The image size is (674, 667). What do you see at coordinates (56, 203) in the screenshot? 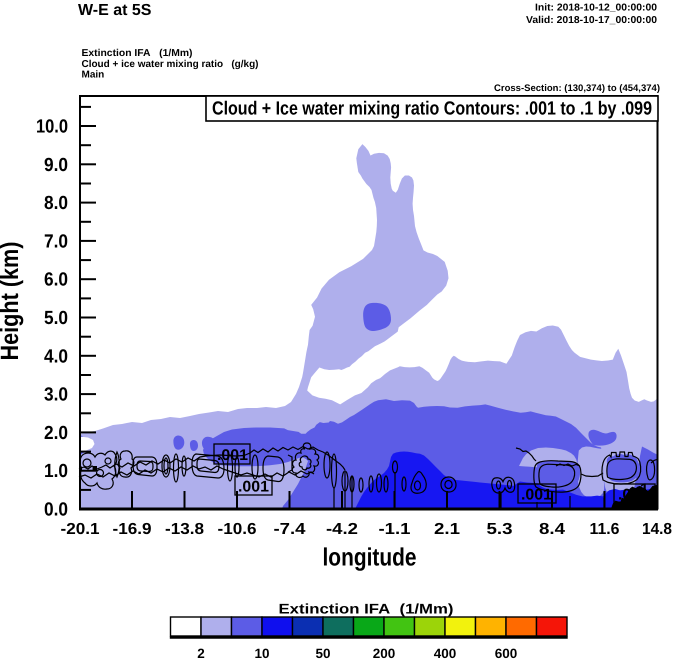
I see `svg-text: 8.0` at bounding box center [56, 203].